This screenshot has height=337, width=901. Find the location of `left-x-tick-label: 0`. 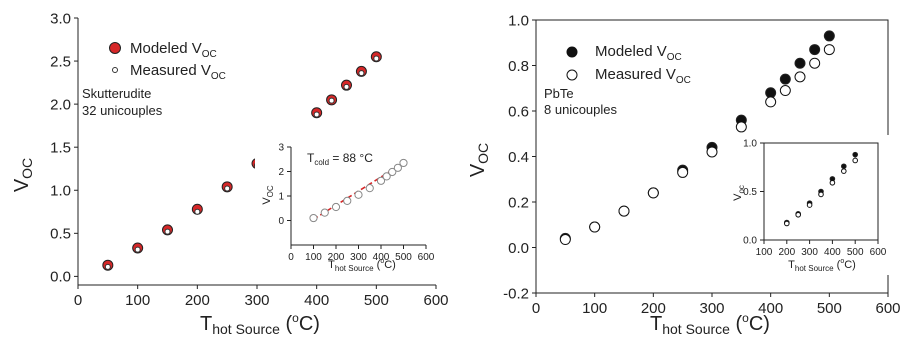

left-x-tick-label: 0 is located at coordinates (78, 300).